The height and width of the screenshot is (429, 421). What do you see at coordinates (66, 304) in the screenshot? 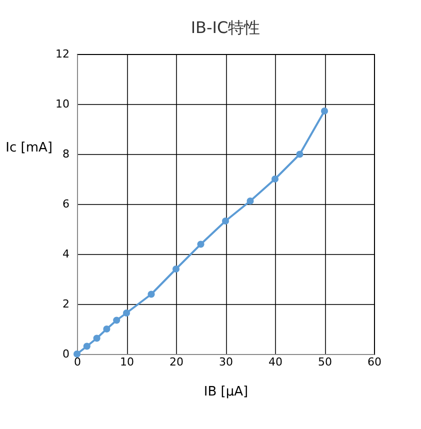
I see `y-tick-label: 2` at bounding box center [66, 304].